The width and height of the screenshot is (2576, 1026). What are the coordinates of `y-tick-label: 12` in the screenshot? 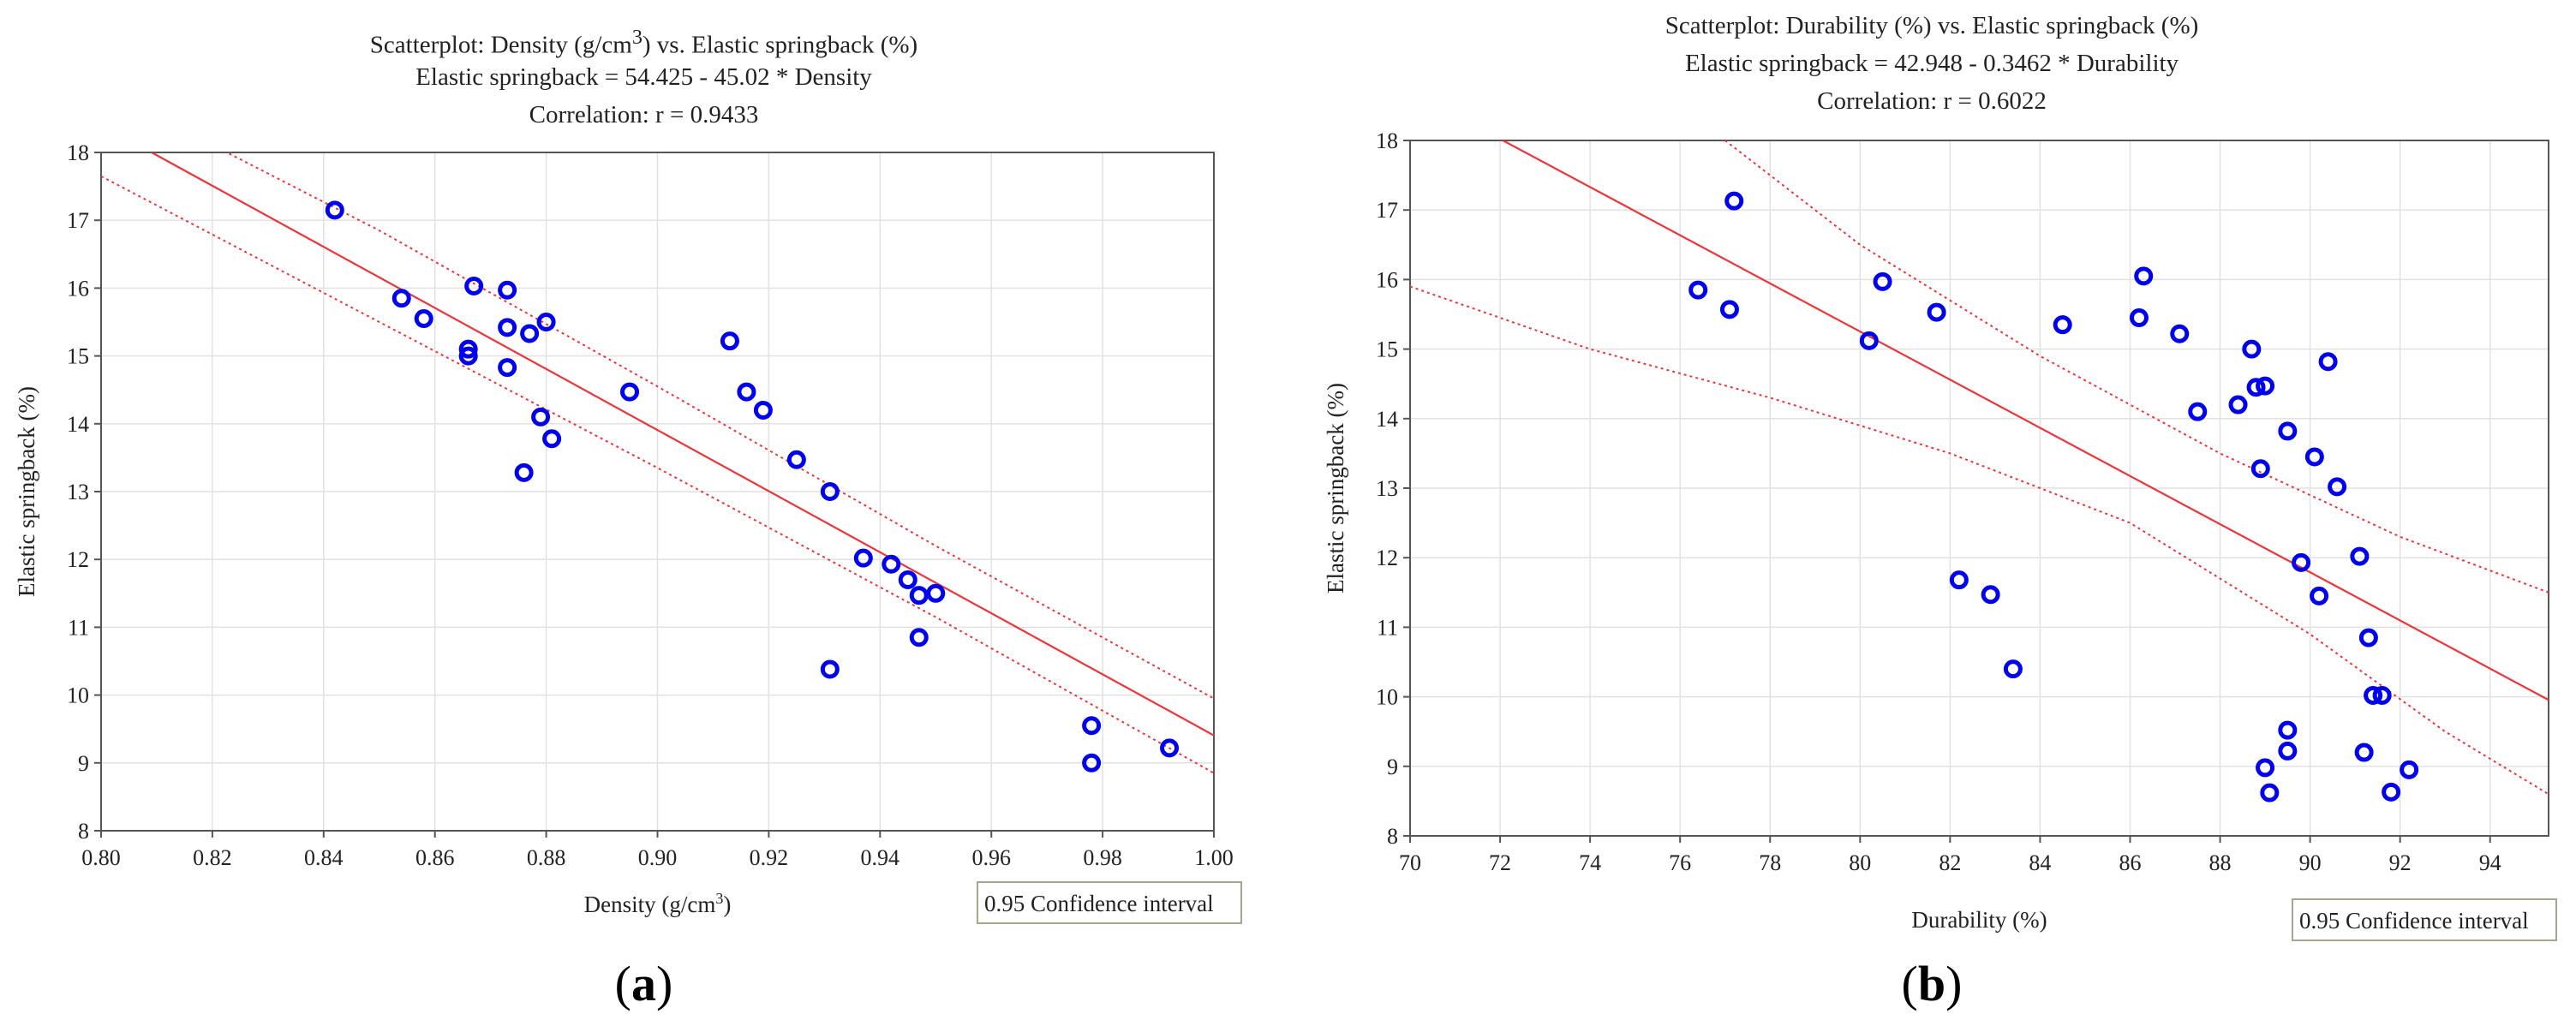 It's located at (78, 559).